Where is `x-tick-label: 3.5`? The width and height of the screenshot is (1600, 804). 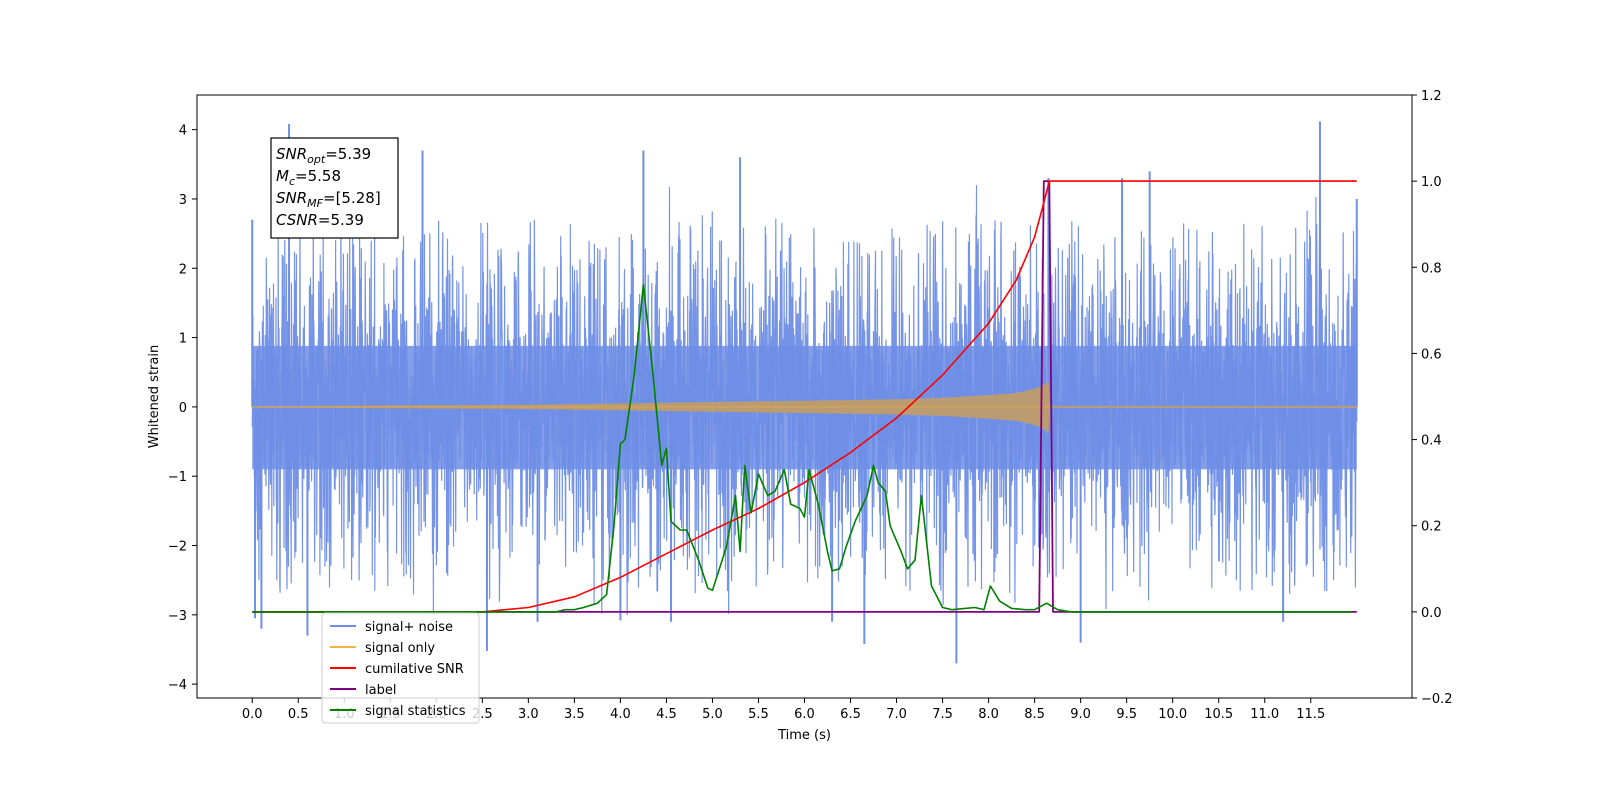
x-tick-label: 3.5 is located at coordinates (574, 714).